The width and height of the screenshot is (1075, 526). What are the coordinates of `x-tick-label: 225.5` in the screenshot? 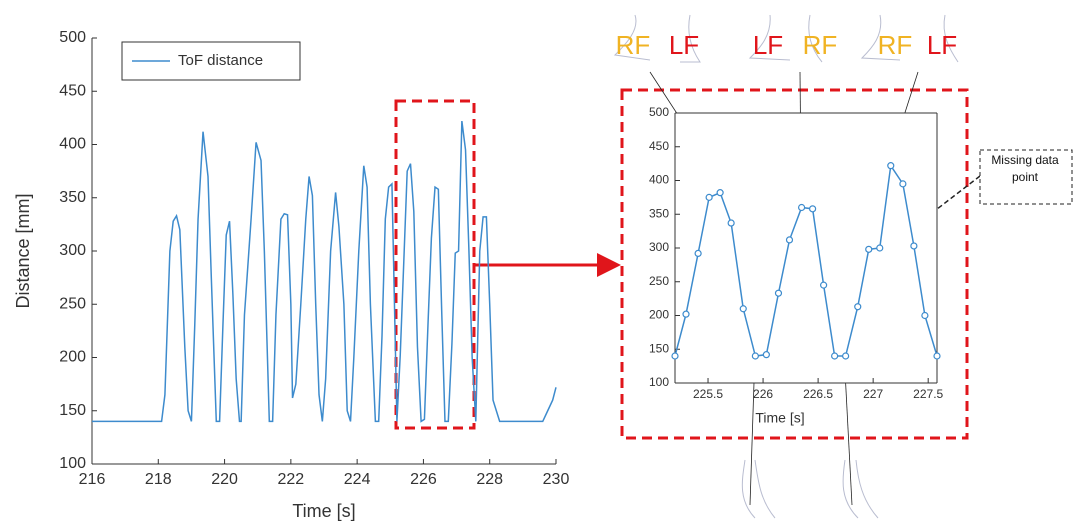 It's located at (708, 394).